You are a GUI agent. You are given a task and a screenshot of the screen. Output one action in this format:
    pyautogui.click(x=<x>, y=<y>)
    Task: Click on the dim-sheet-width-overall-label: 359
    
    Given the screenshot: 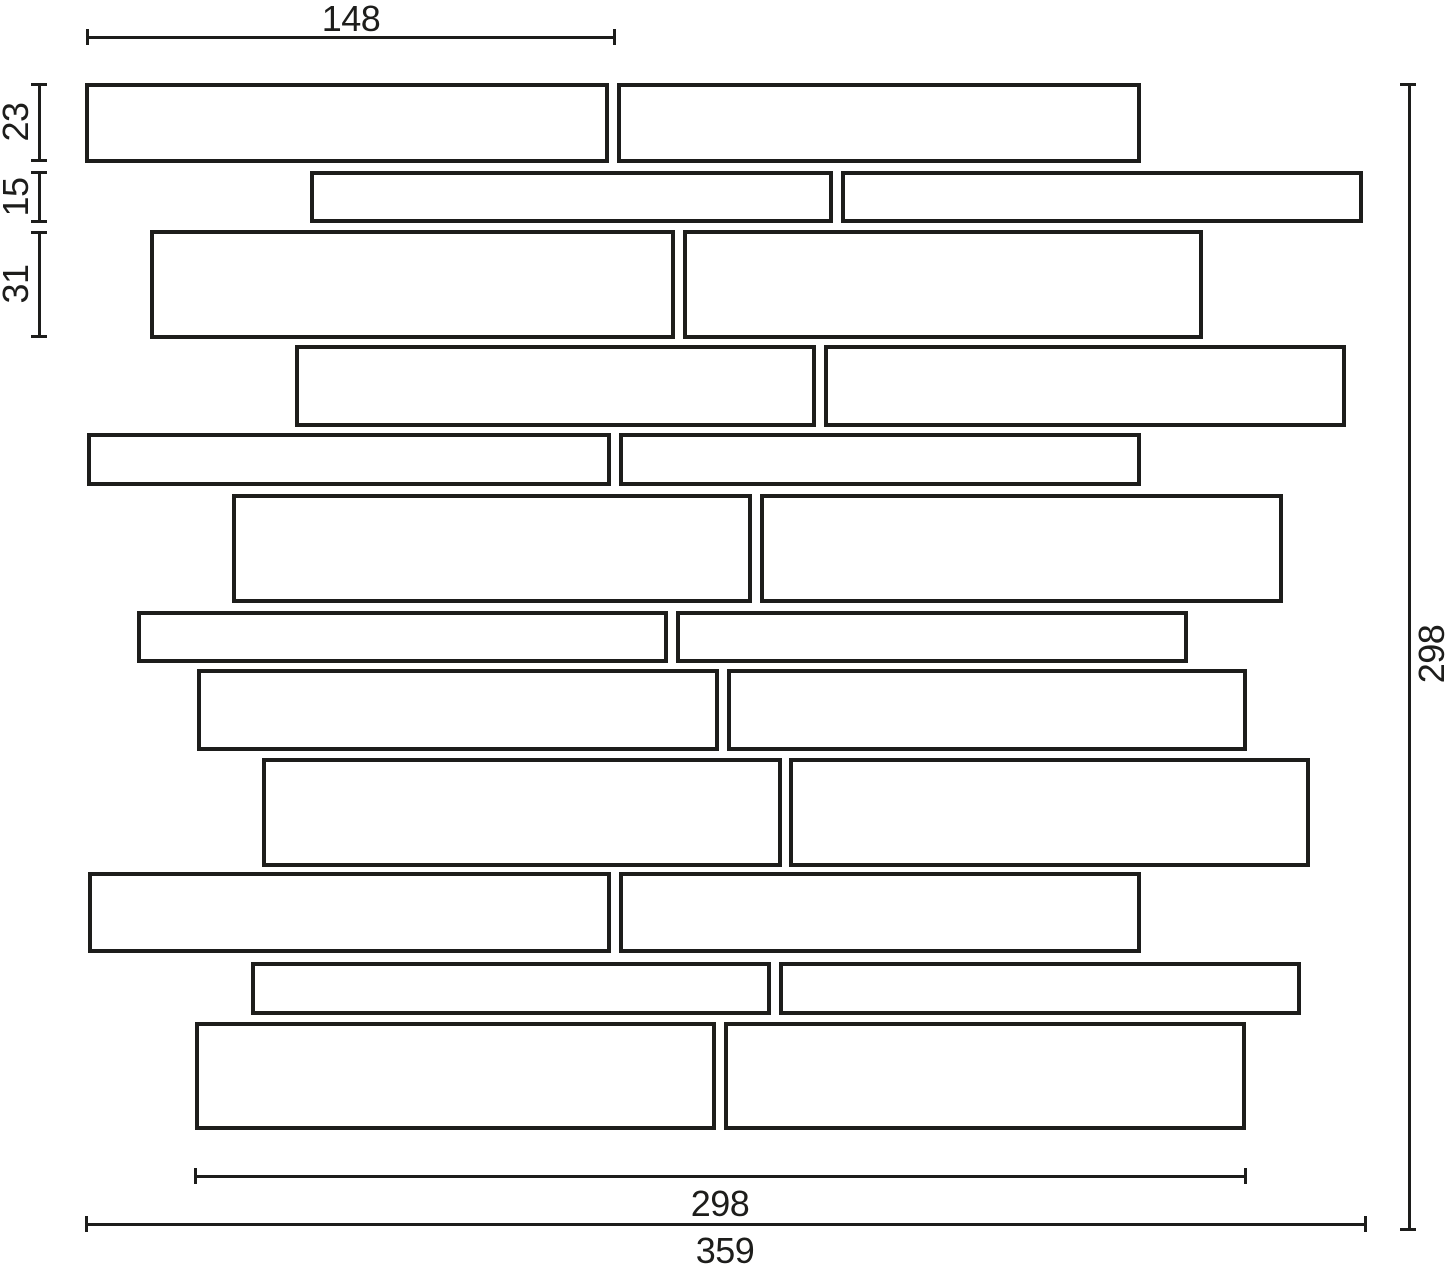 What is the action you would take?
    pyautogui.click(x=725, y=1248)
    